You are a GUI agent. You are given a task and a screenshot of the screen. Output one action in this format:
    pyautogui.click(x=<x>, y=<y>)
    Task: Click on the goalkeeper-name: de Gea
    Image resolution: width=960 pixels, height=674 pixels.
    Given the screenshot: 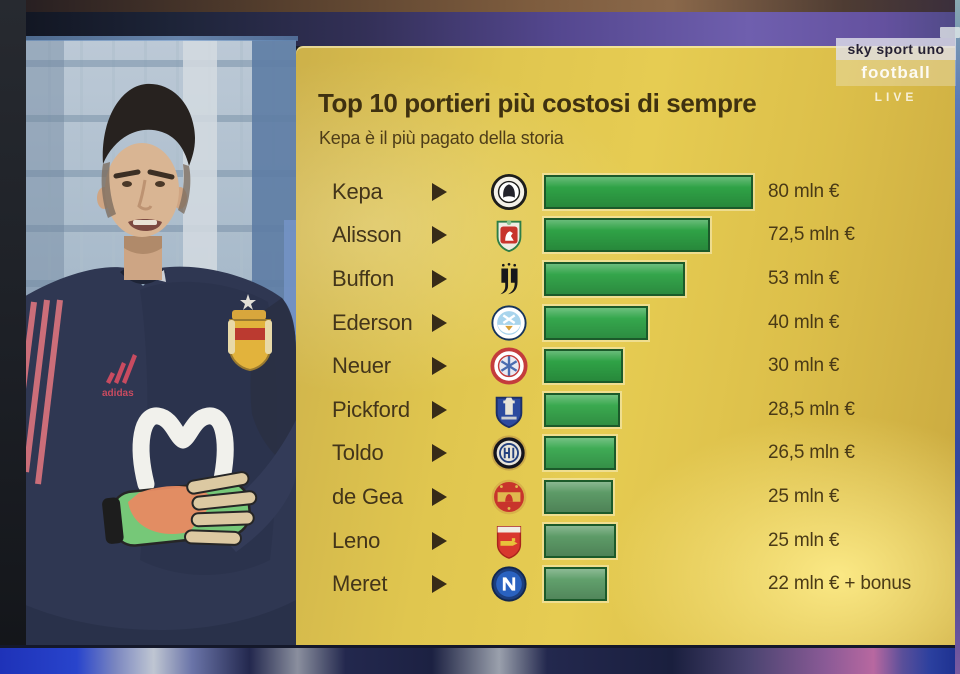 What is the action you would take?
    pyautogui.click(x=367, y=496)
    